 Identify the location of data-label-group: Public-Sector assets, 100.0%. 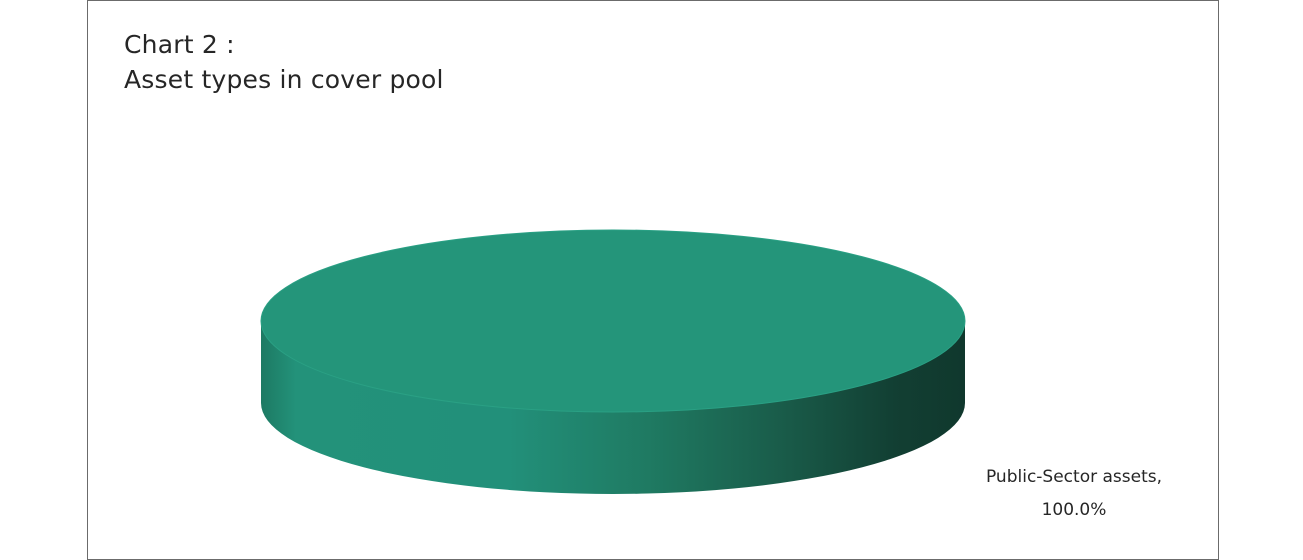
(1074, 493).